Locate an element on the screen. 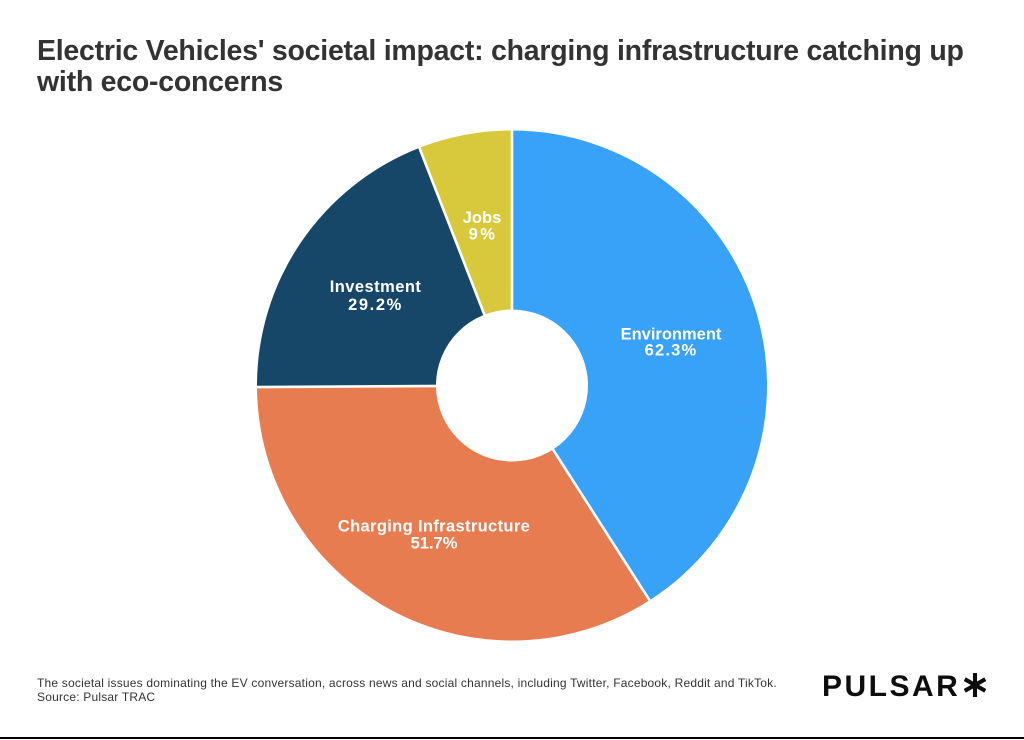 This screenshot has width=1024, height=740. svg-text: 29.2% is located at coordinates (375, 305).